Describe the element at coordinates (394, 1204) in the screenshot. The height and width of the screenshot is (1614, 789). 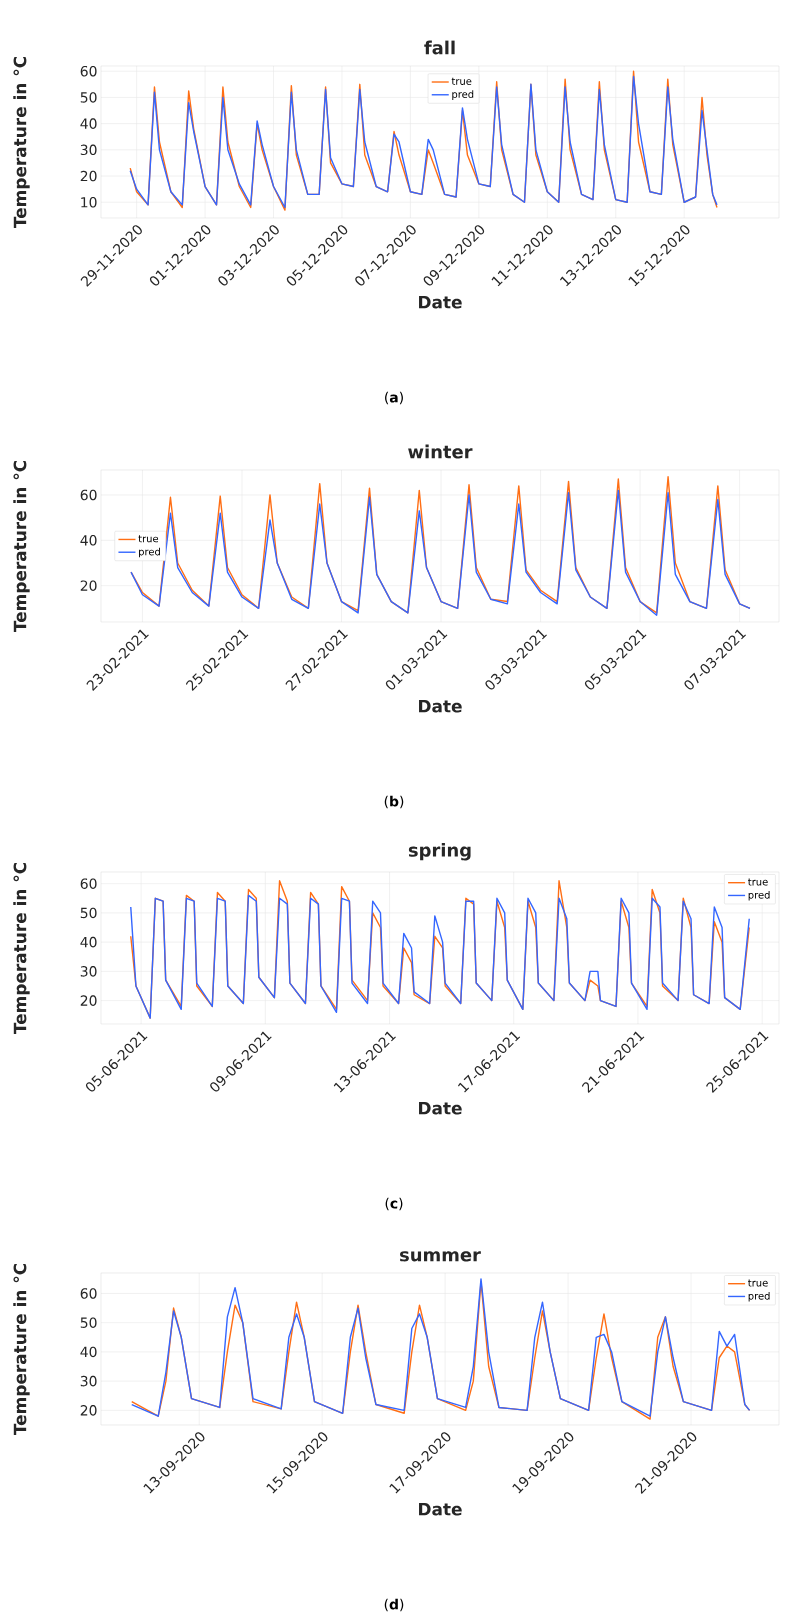
I see `text: (c)` at that location.